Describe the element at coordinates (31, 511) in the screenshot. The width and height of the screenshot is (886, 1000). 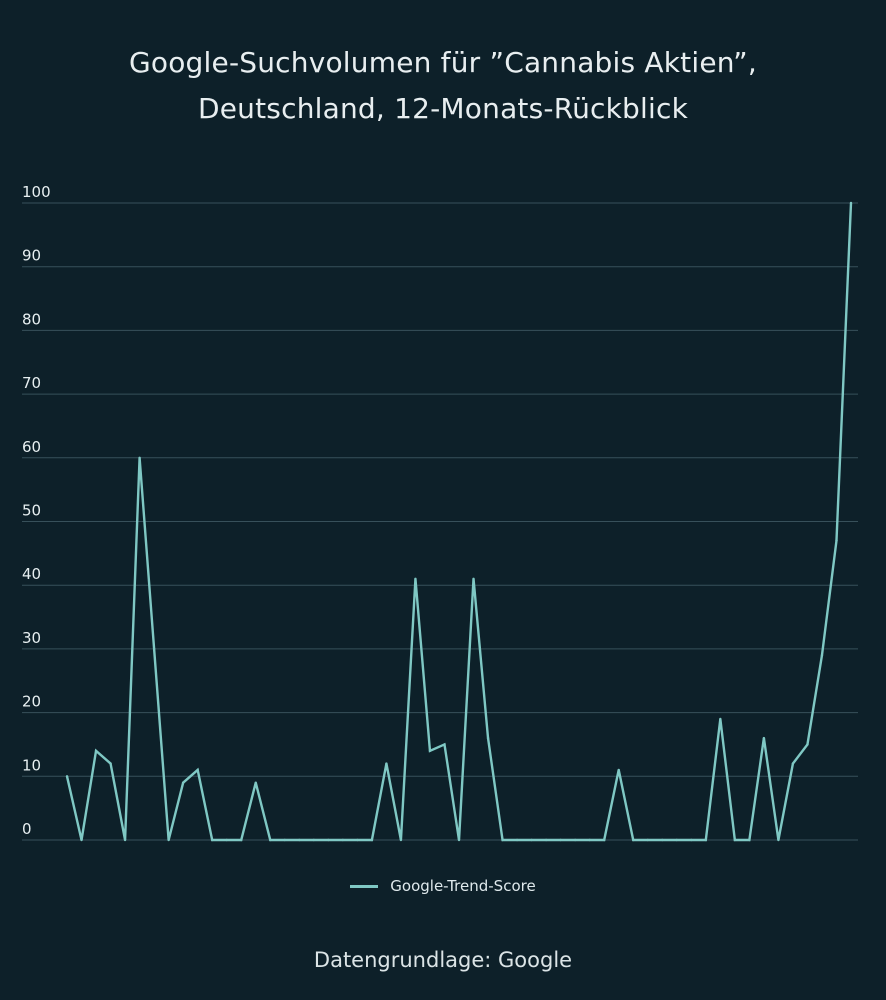
I see `y-tick-label-50: 50` at that location.